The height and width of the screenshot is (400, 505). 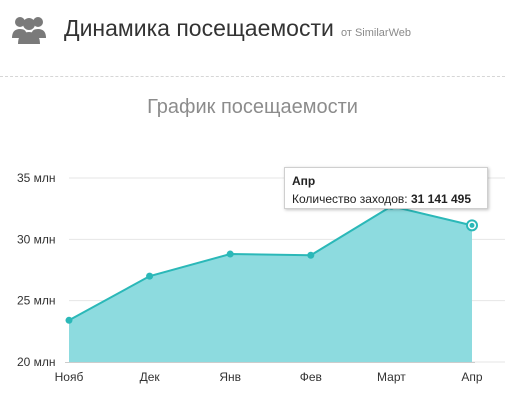 What do you see at coordinates (230, 377) in the screenshot?
I see `x-tick-label: Янв` at bounding box center [230, 377].